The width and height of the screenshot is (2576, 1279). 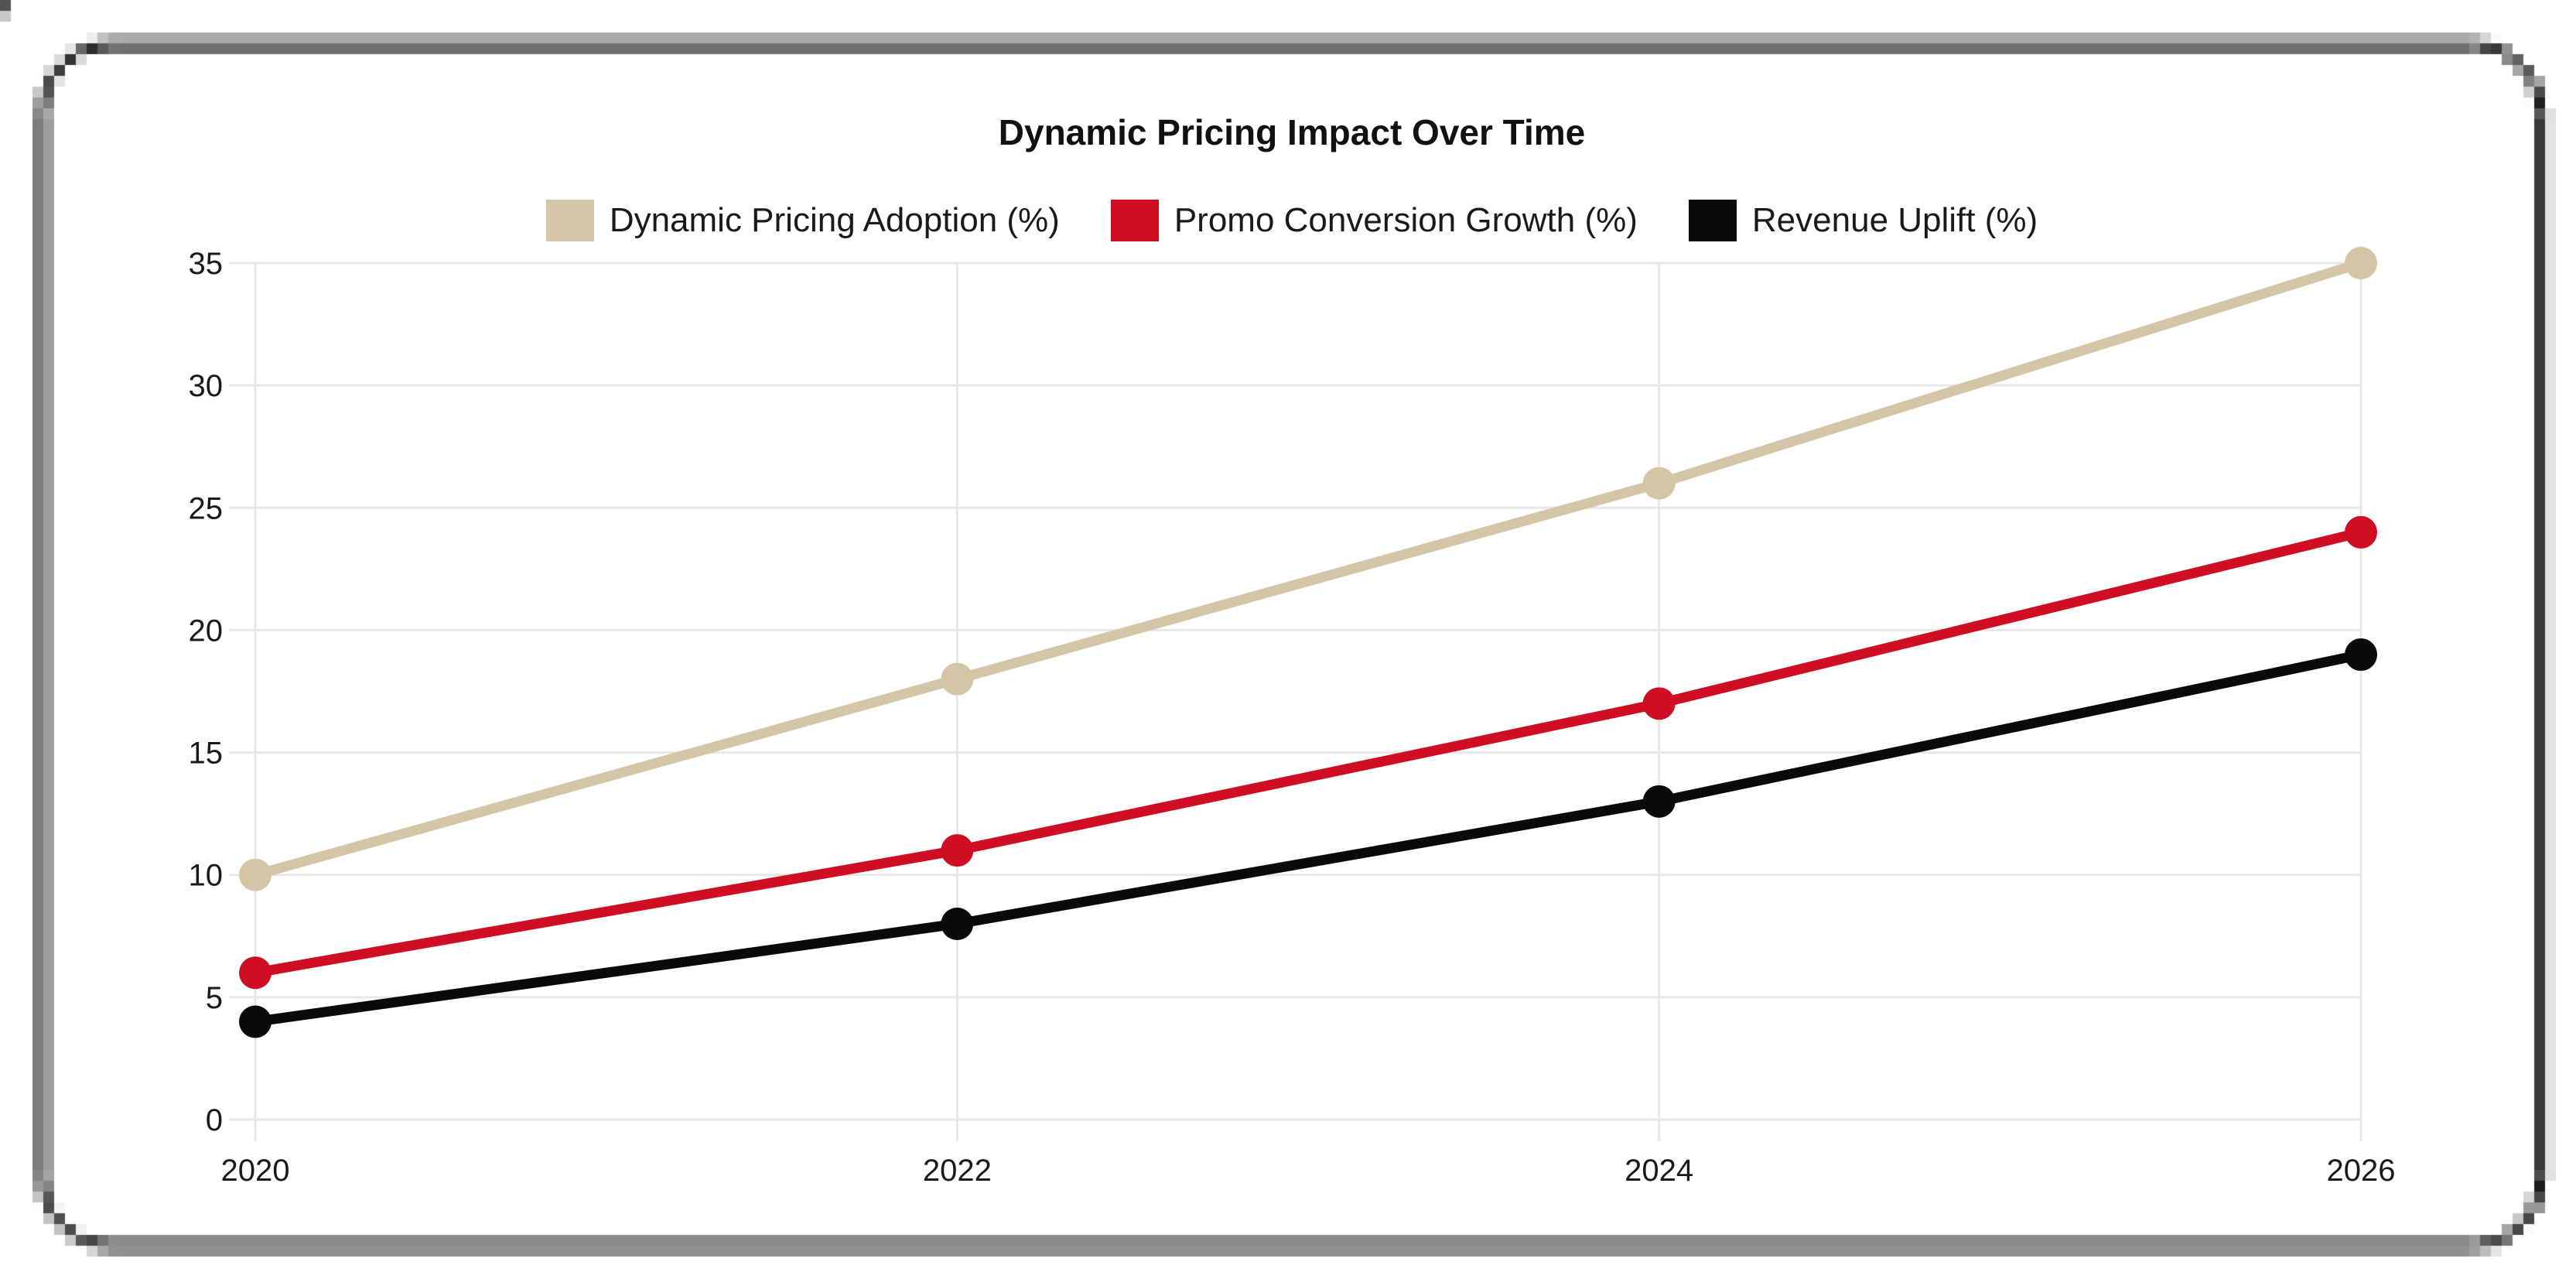 What do you see at coordinates (1894, 220) in the screenshot?
I see `legend-label: Revenue Uplift (%)` at bounding box center [1894, 220].